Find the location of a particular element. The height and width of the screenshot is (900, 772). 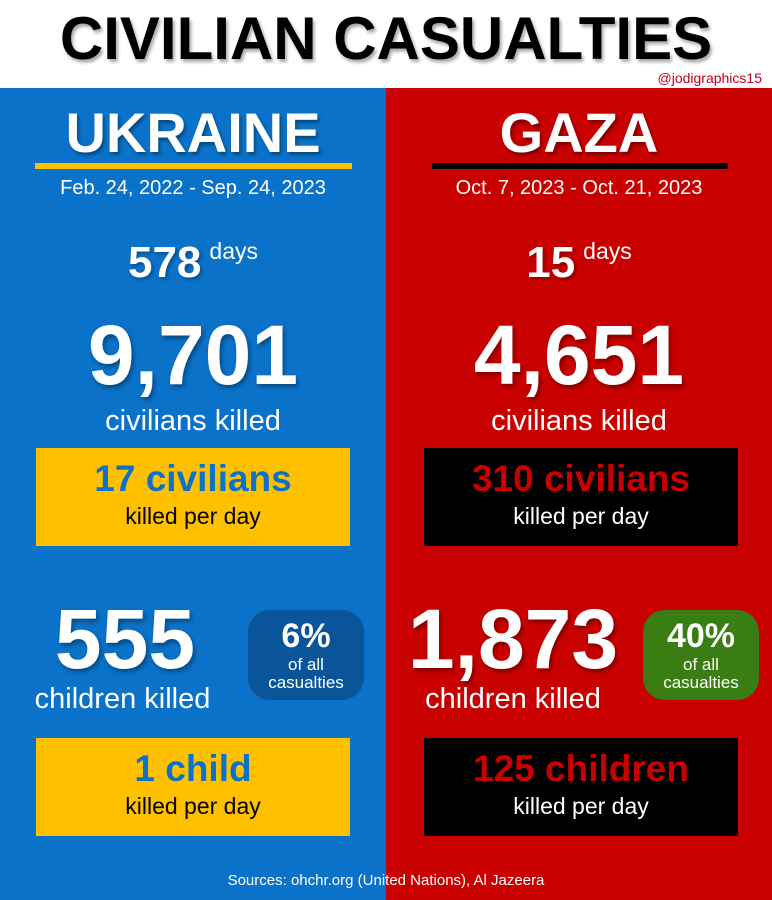

ukraine-underline is located at coordinates (193, 166).